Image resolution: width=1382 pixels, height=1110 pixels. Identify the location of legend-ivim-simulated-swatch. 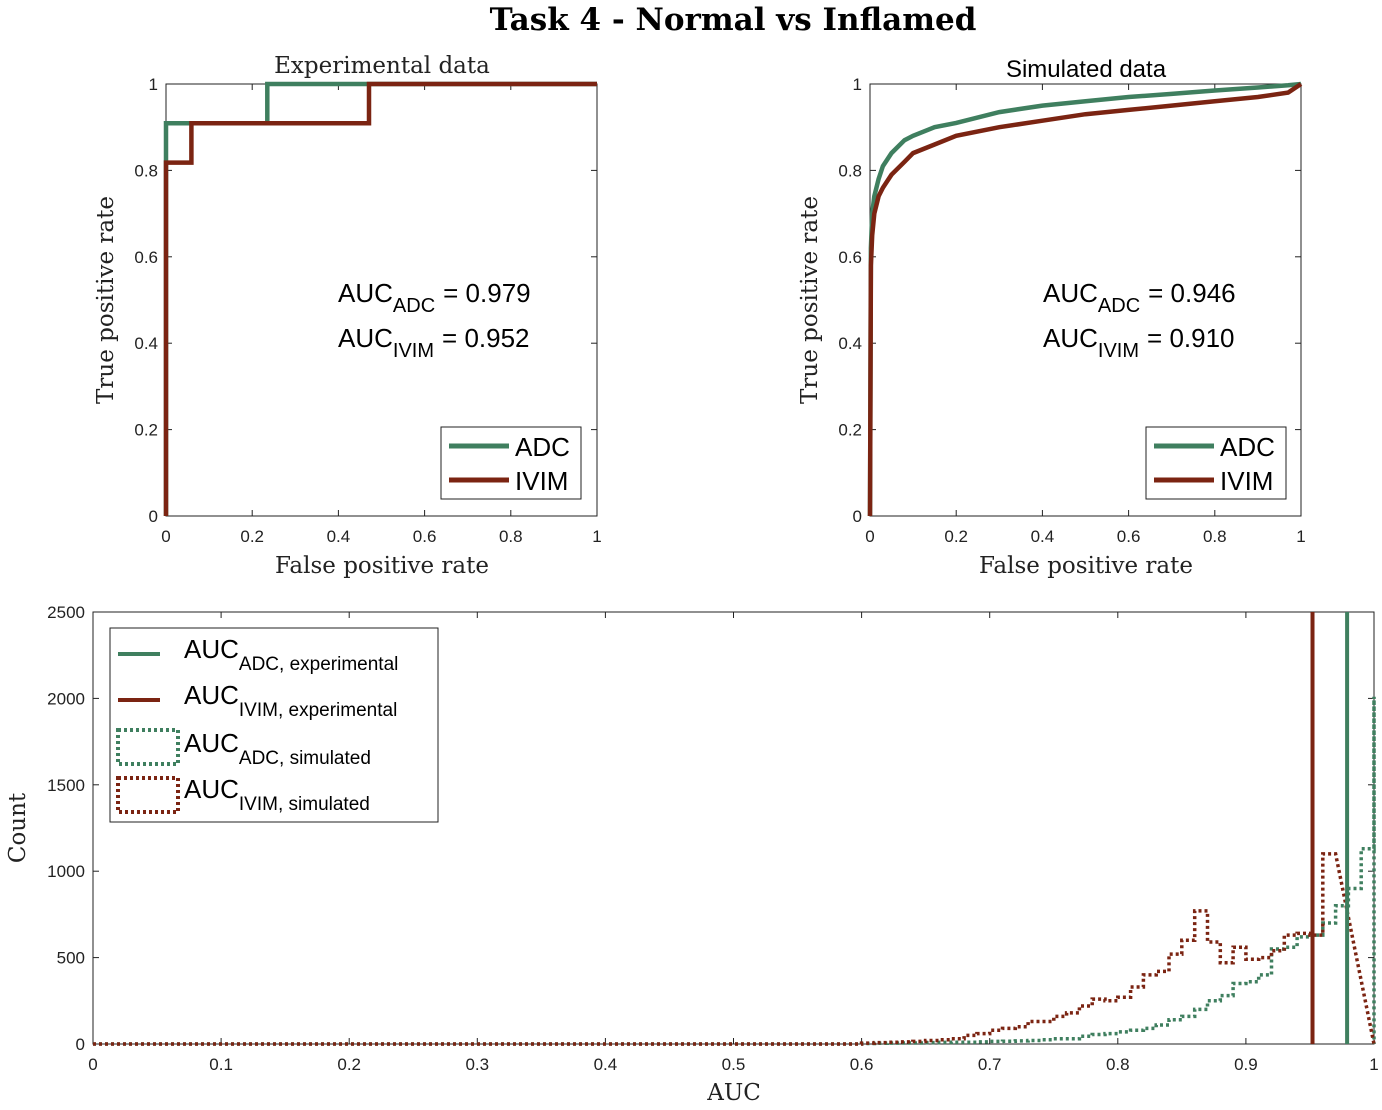
(148, 795).